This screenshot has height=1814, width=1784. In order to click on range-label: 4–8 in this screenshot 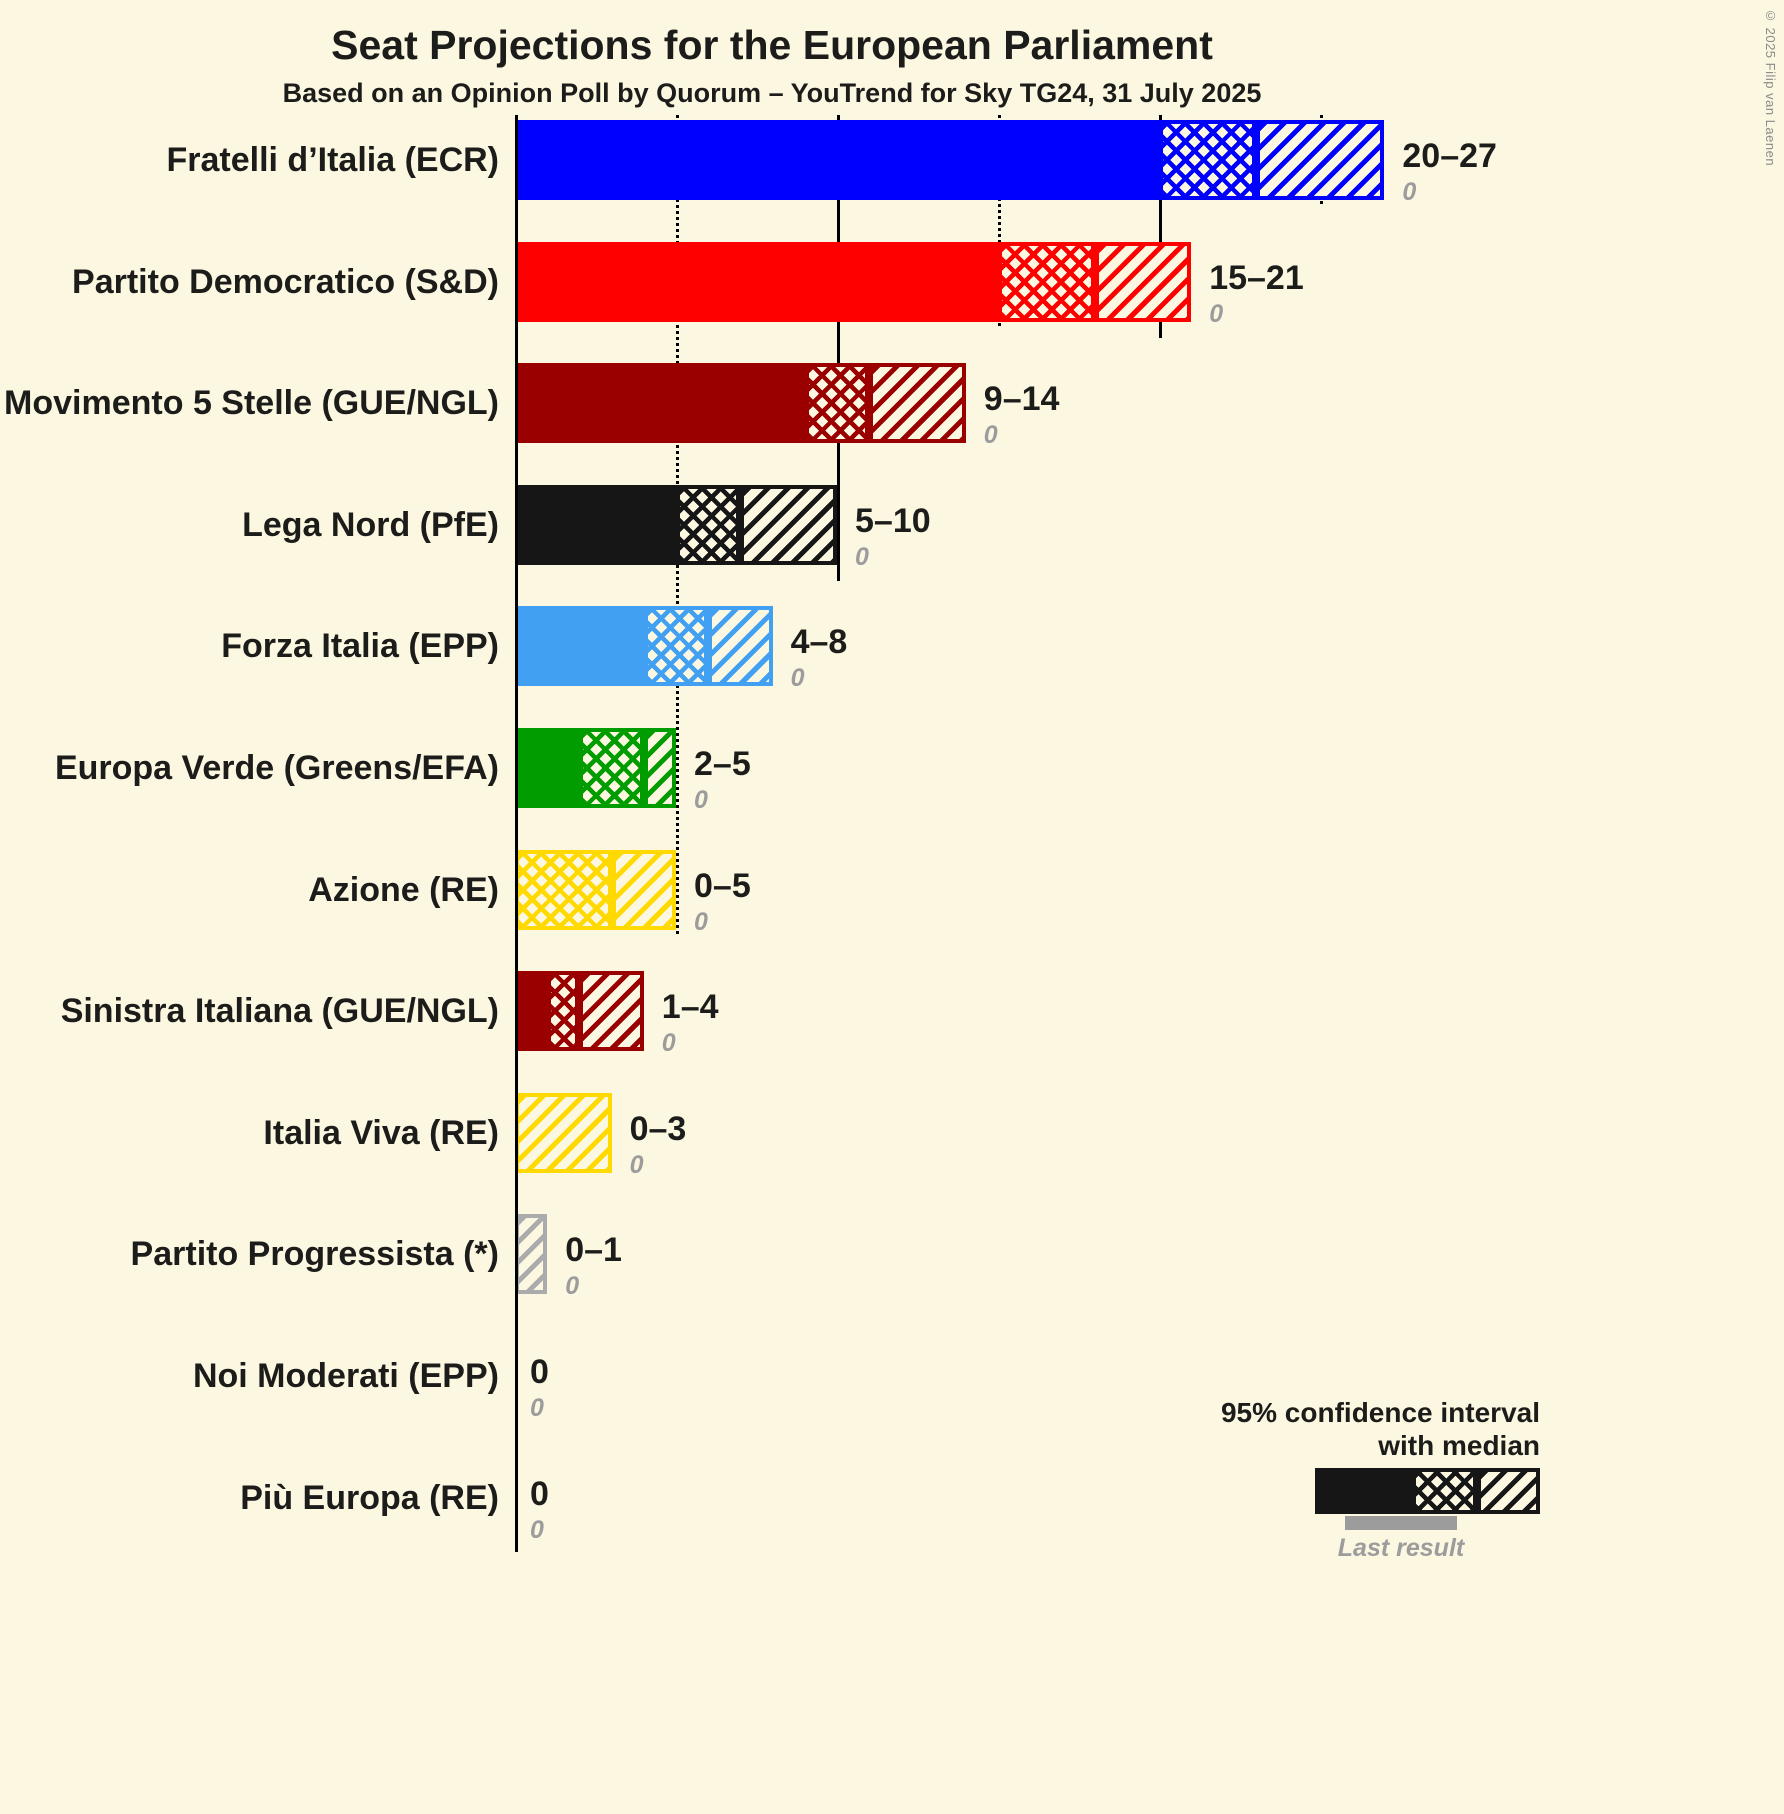, I will do `click(819, 642)`.